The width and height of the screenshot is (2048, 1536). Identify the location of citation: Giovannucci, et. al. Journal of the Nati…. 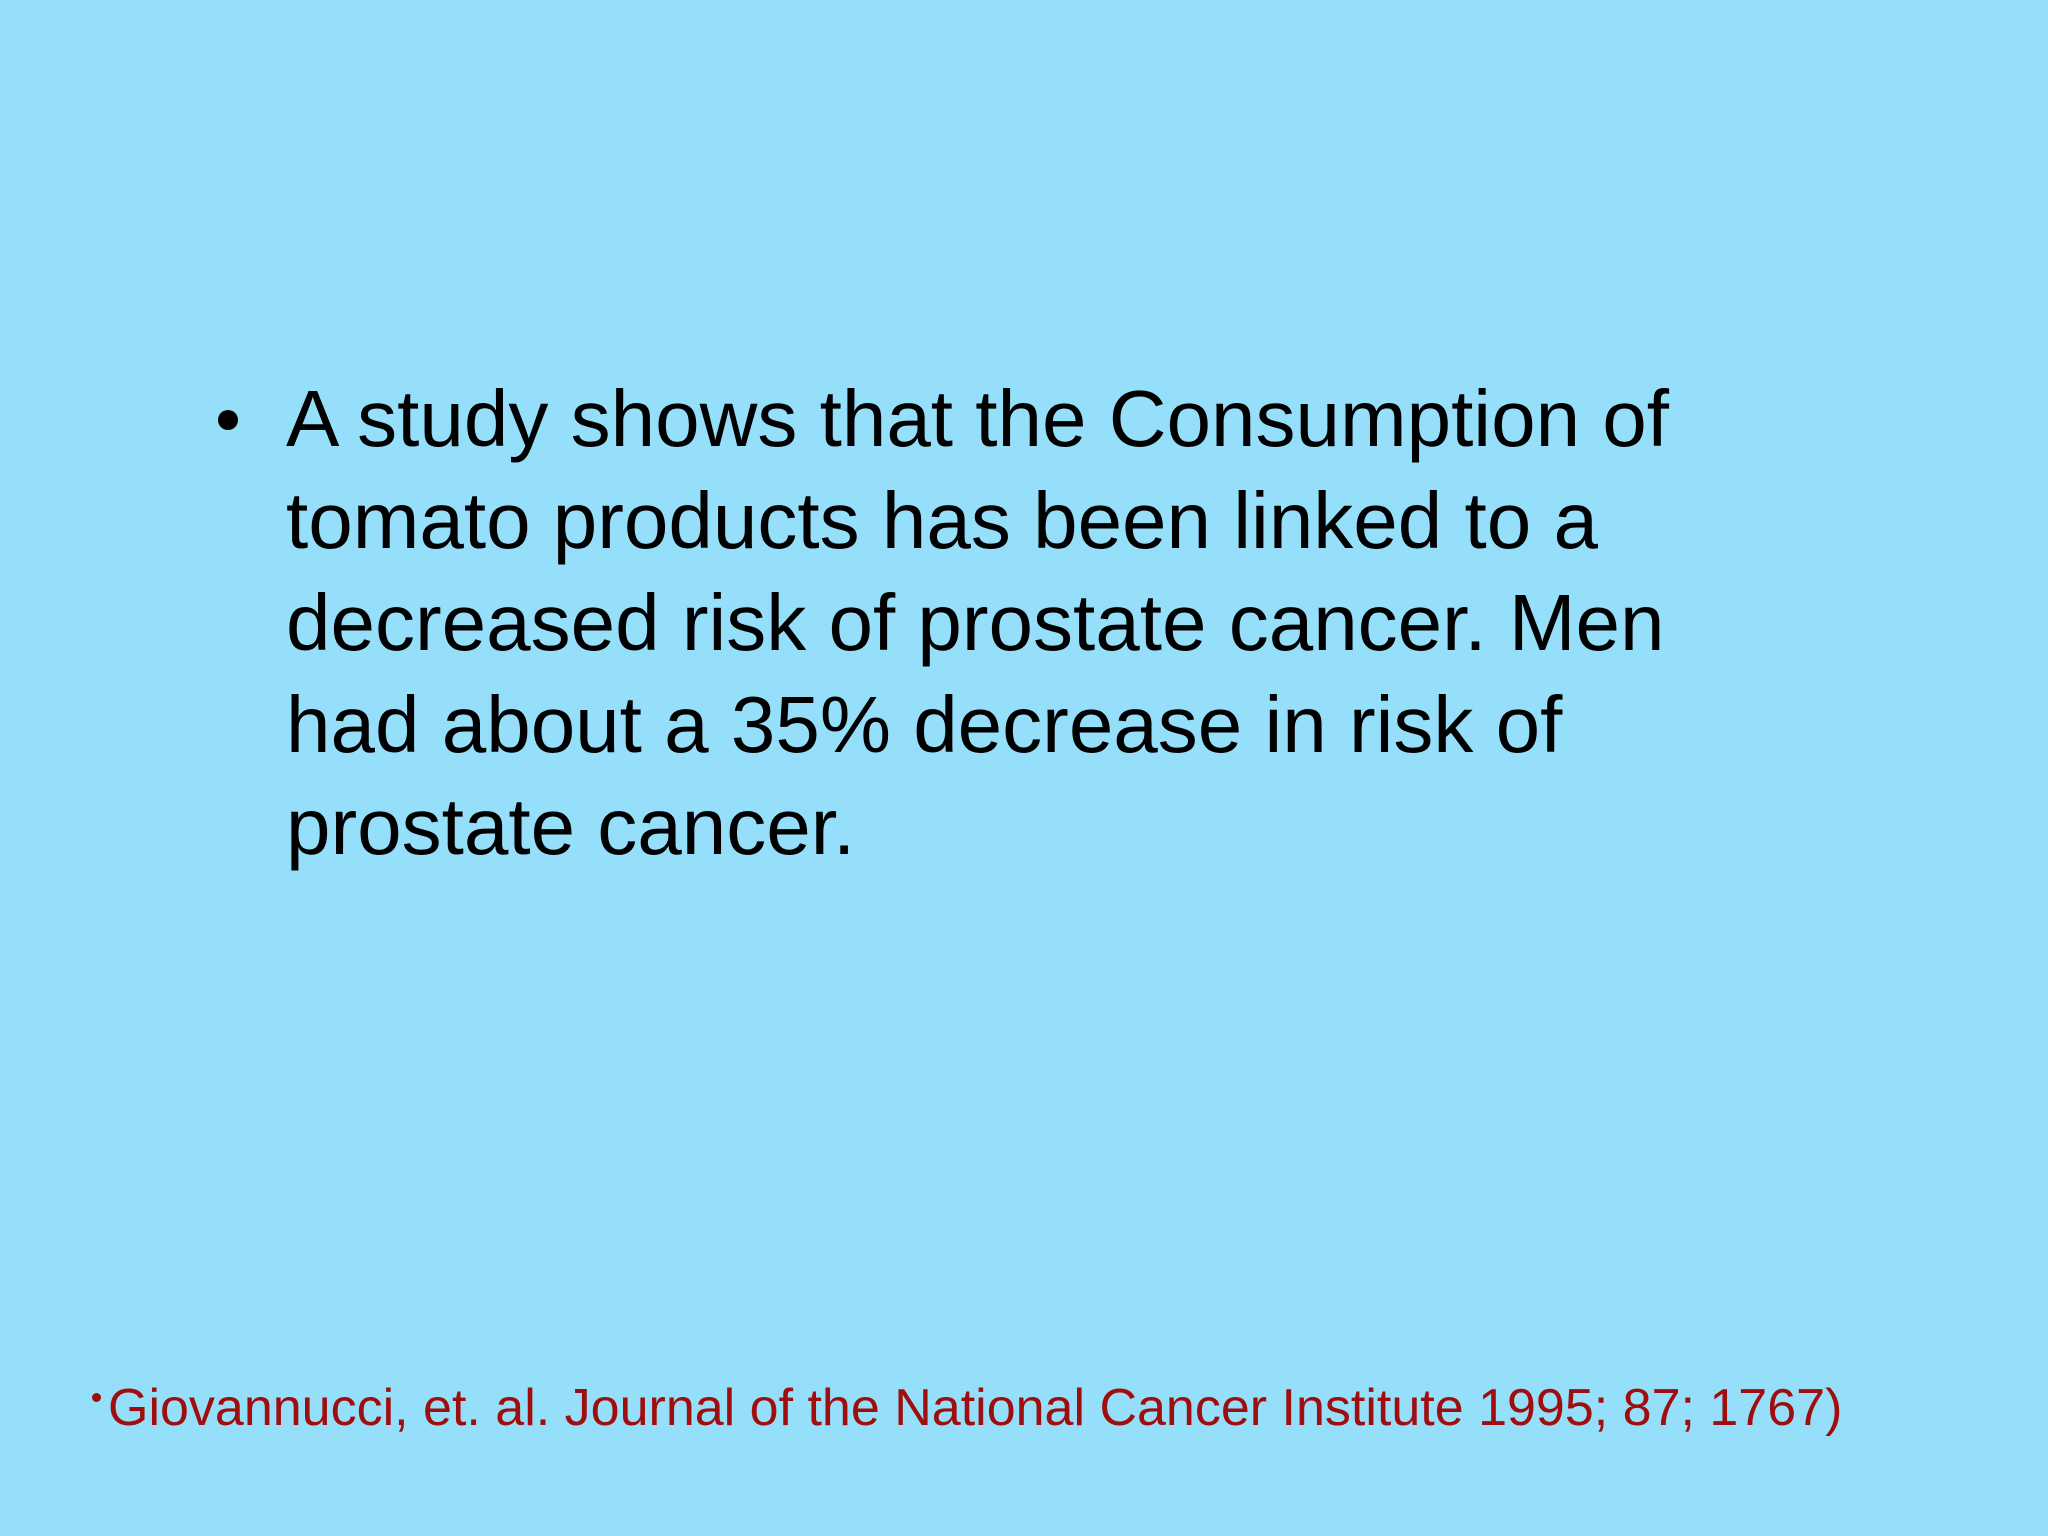
(975, 1408).